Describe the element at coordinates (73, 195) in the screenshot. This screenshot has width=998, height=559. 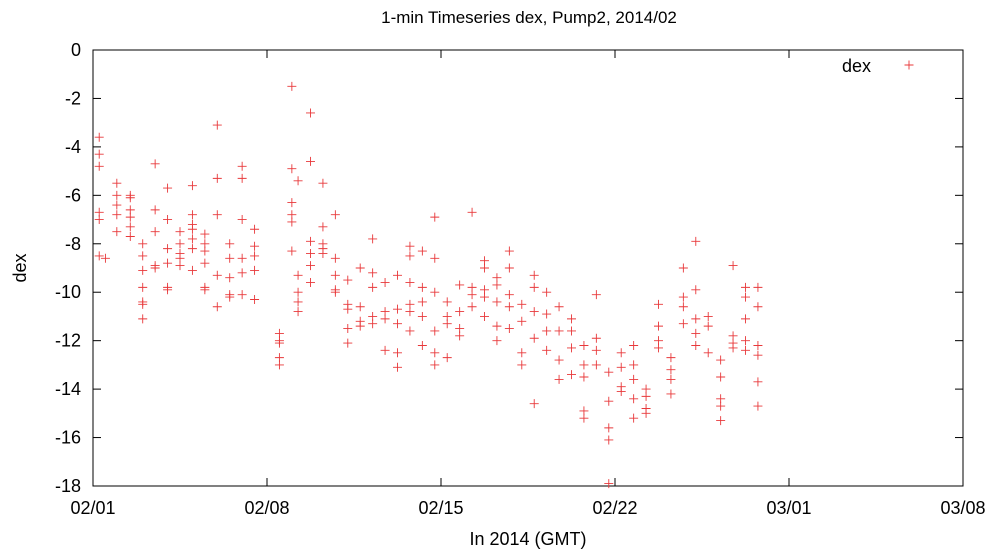
I see `y-tick-label: -6` at that location.